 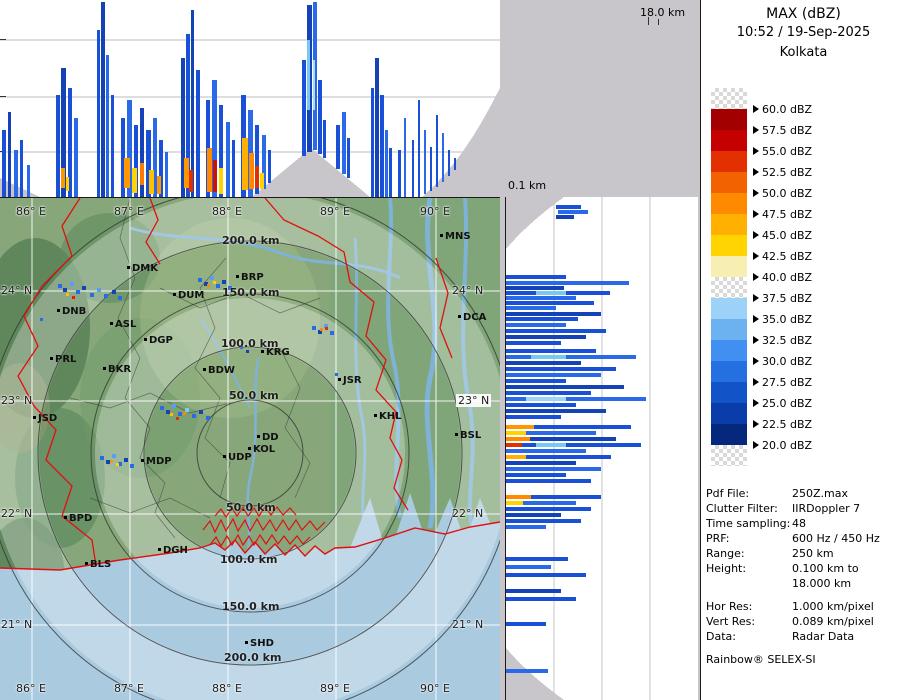 What do you see at coordinates (251, 606) in the screenshot?
I see `range-ring-label: 150.0 km` at bounding box center [251, 606].